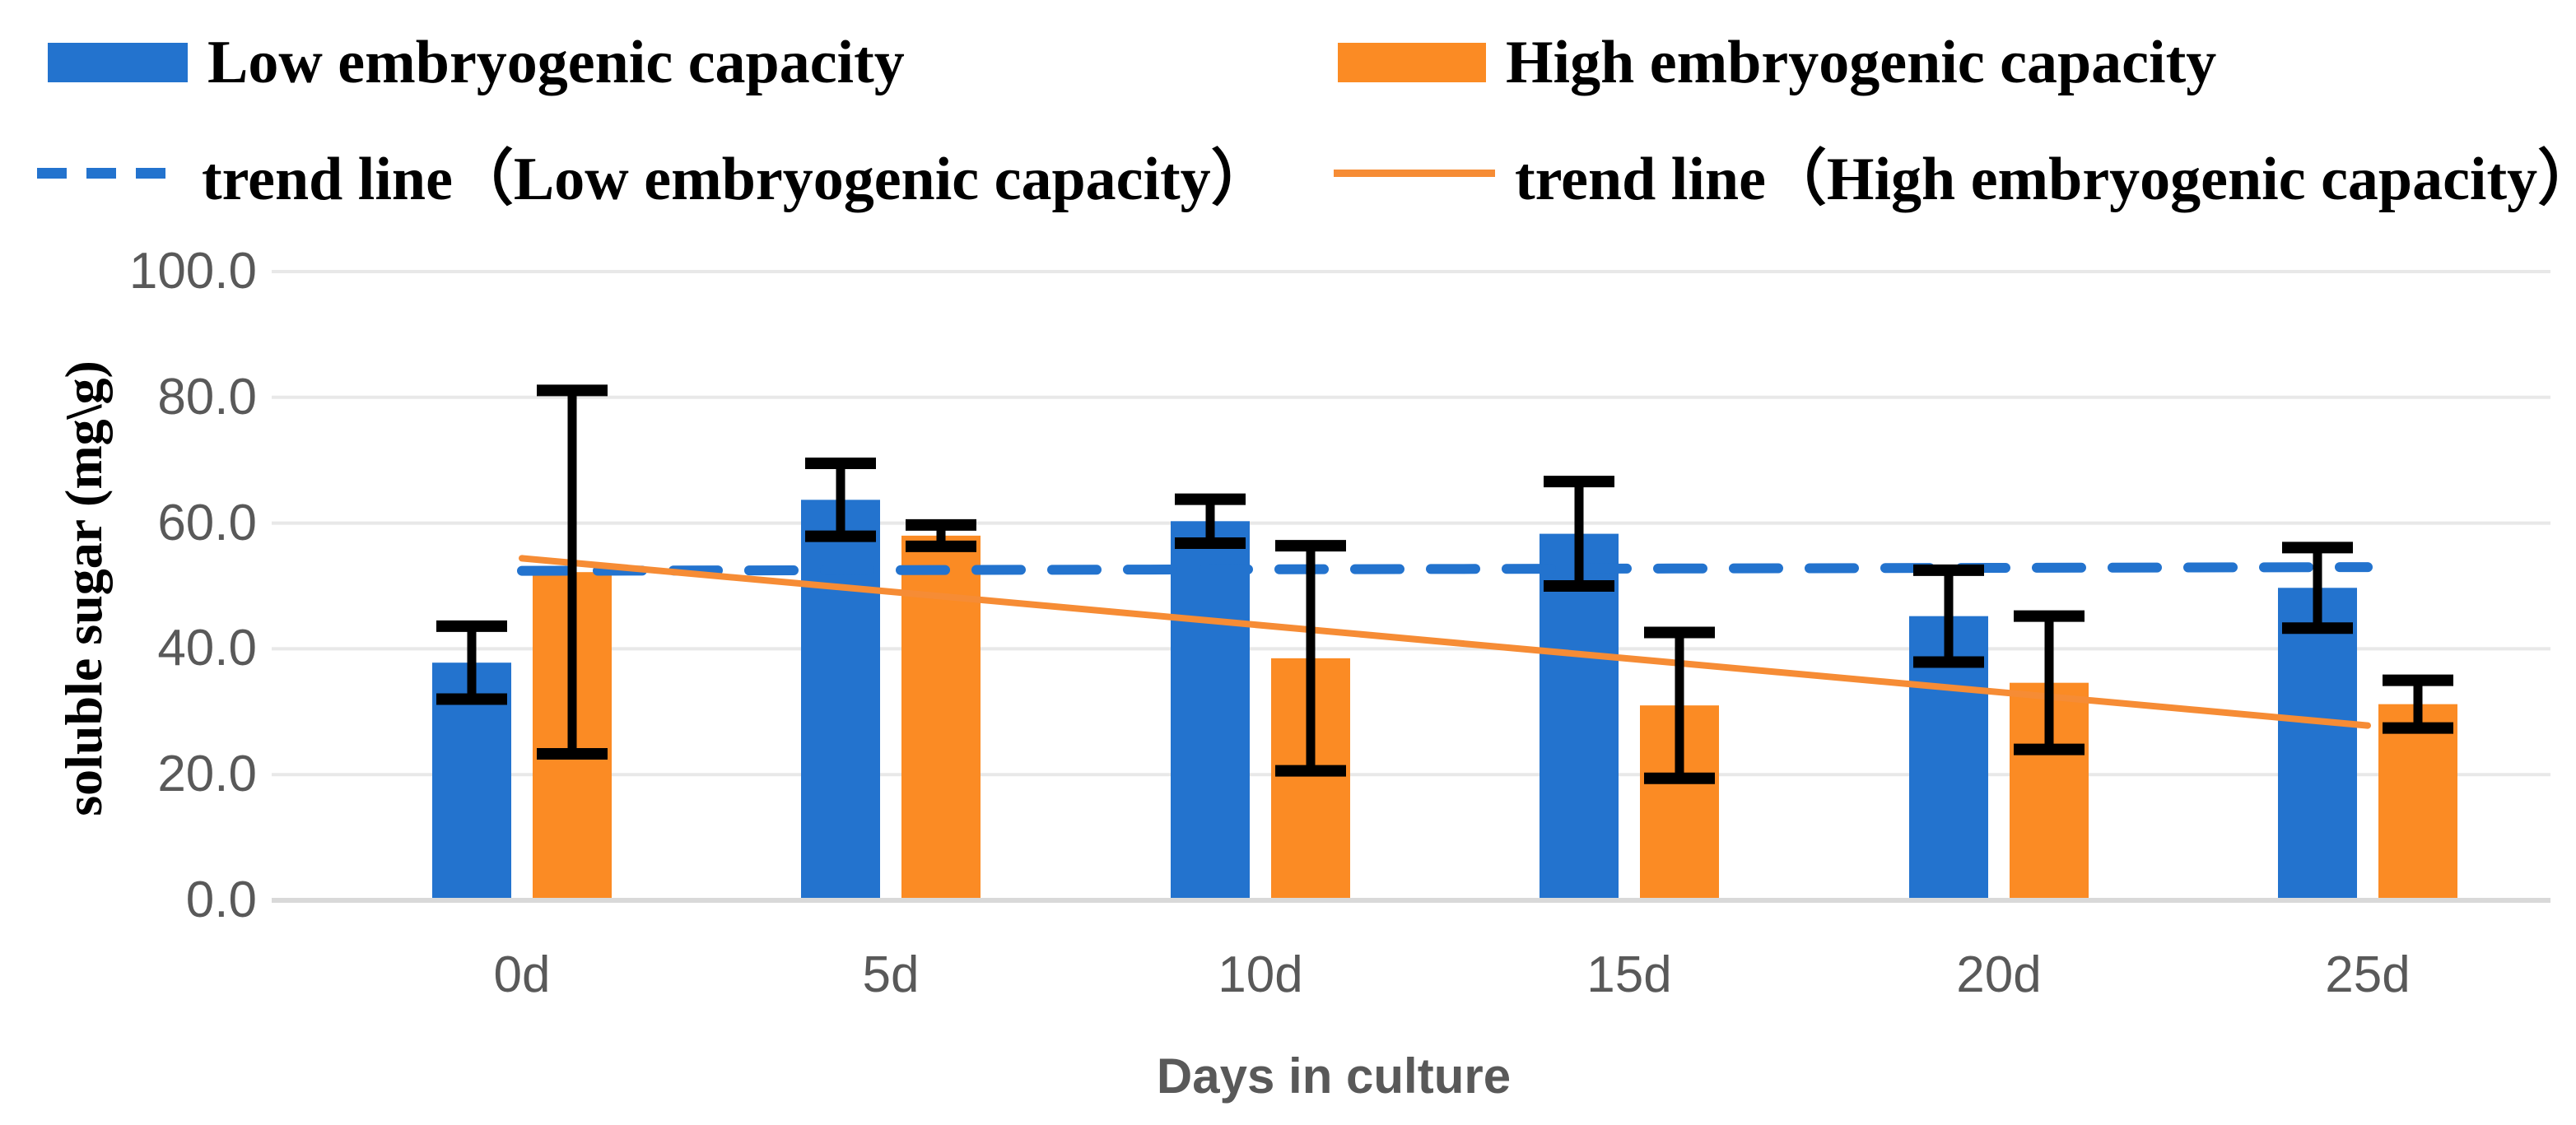 Image resolution: width=2576 pixels, height=1125 pixels. I want to click on error-bar-high-5d, so click(941, 535).